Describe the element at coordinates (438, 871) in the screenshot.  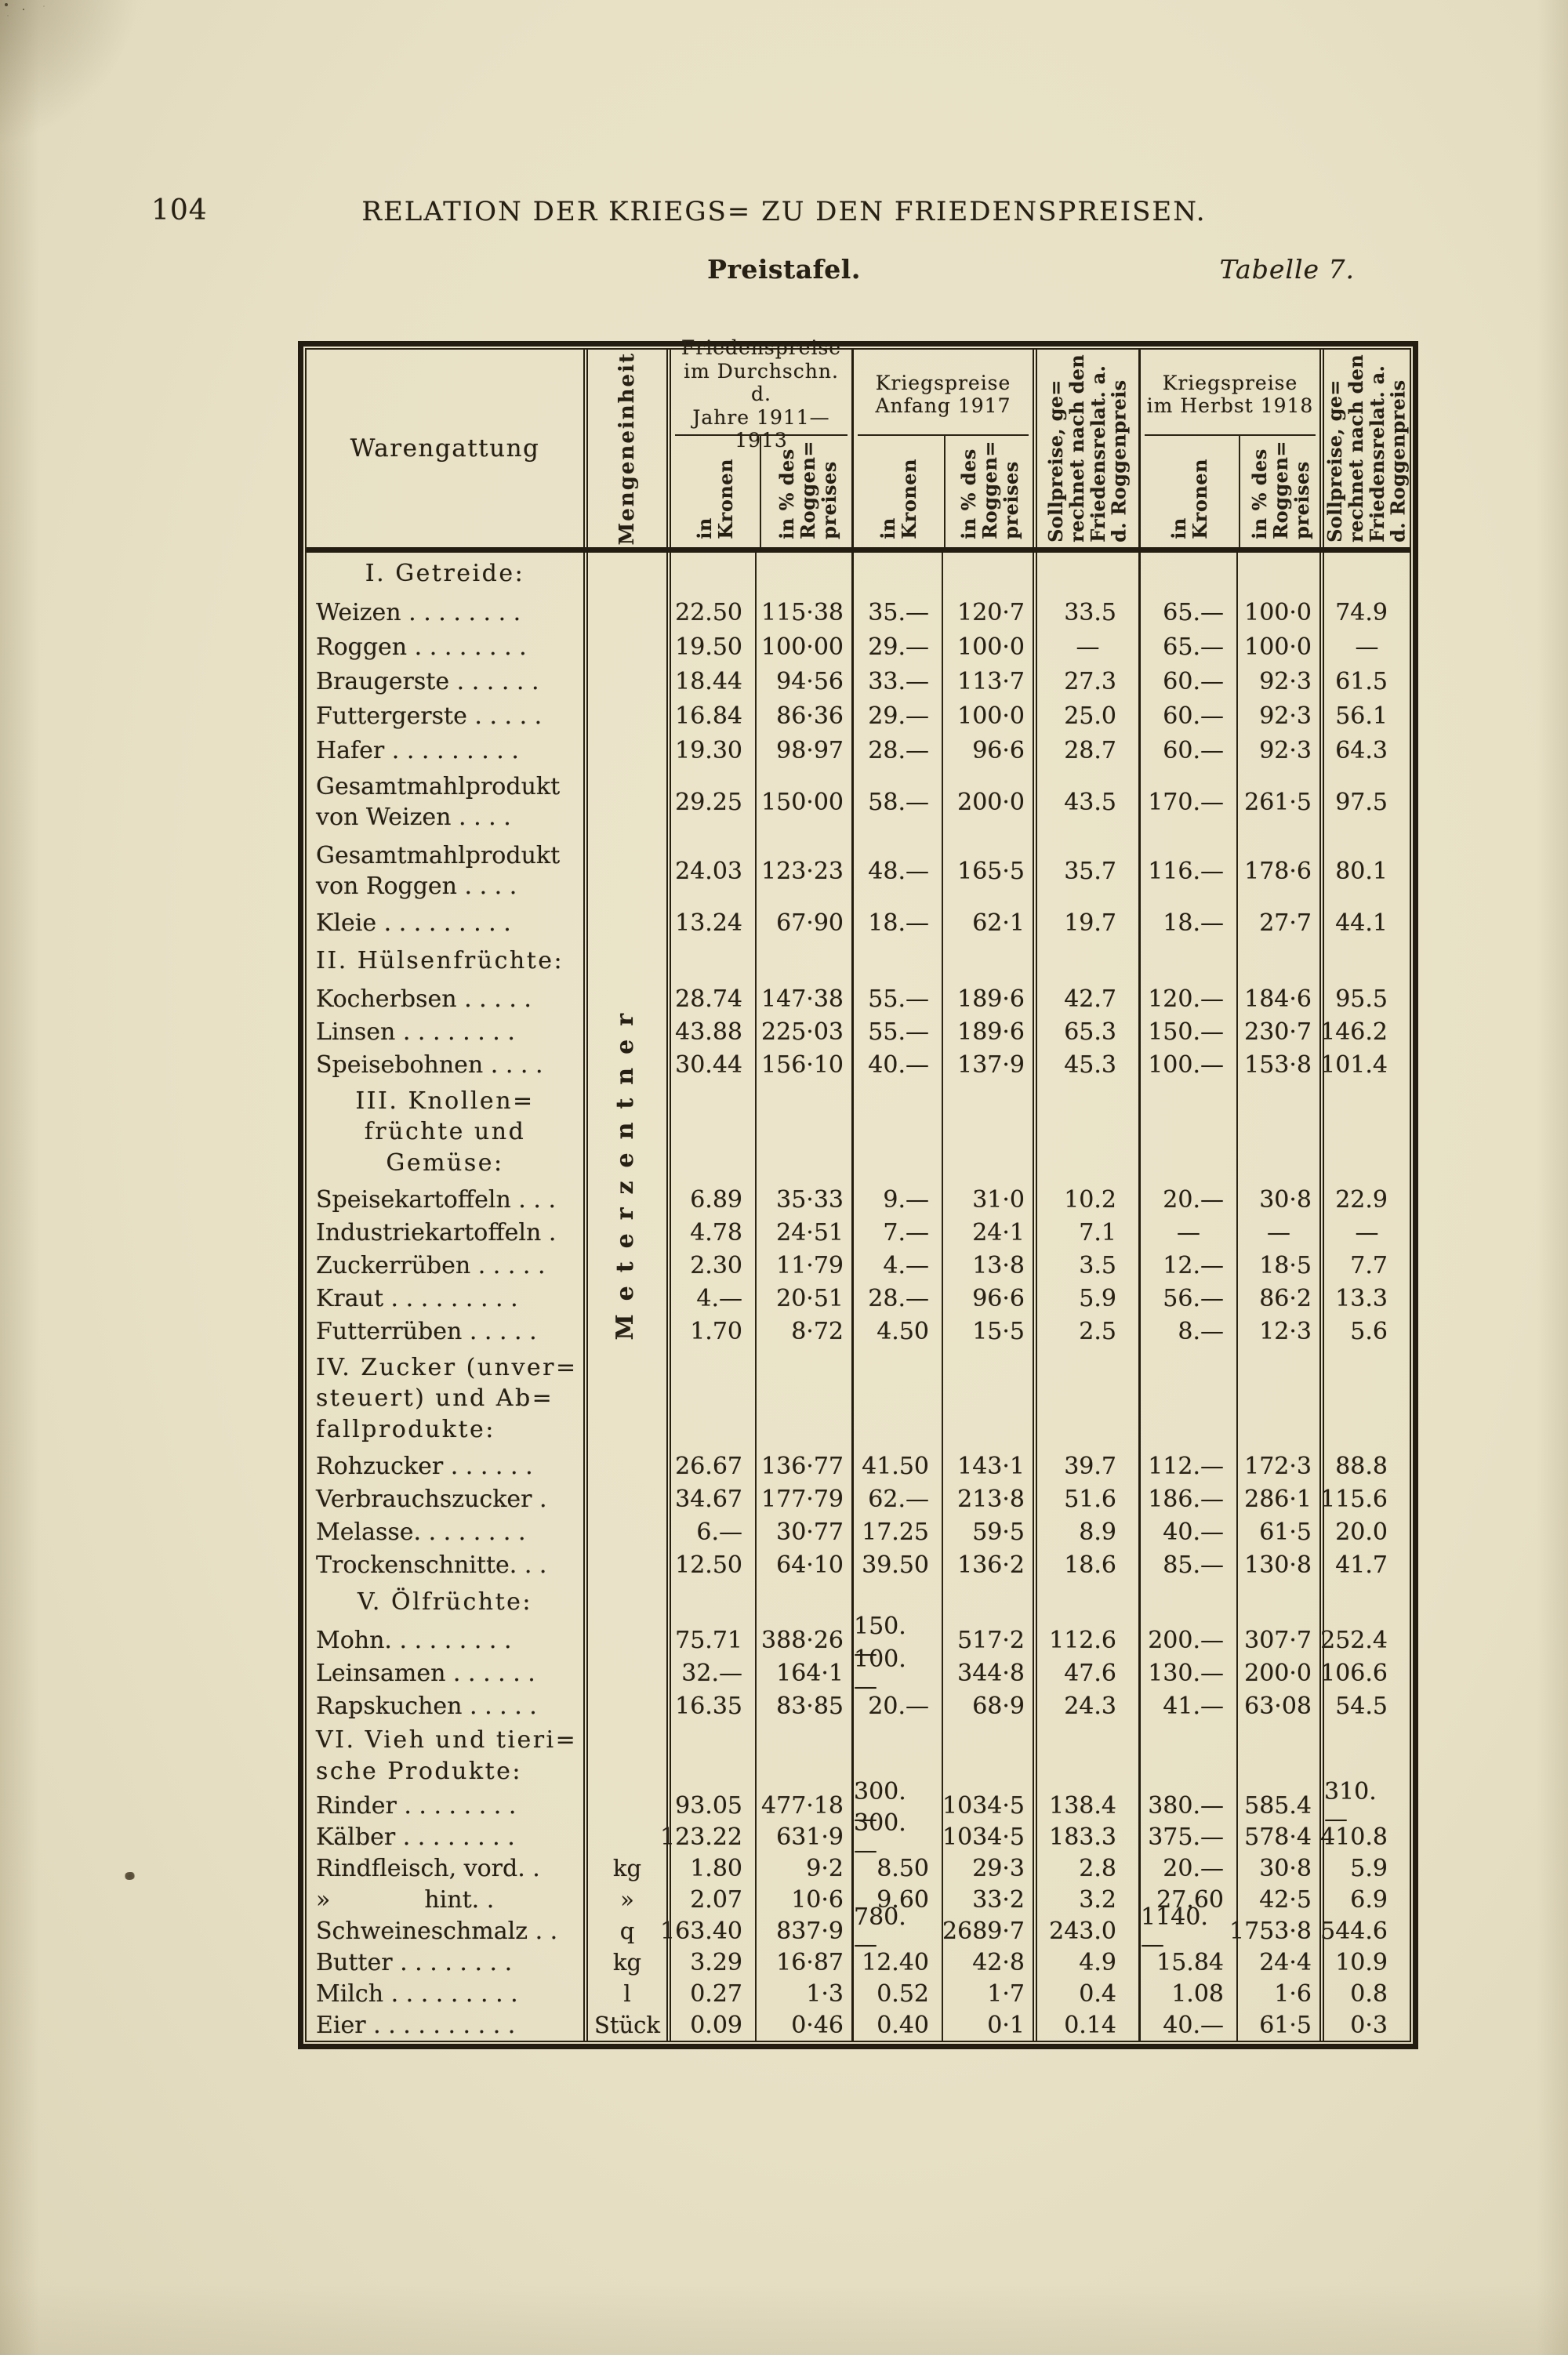
I see `commodity-name: Gesamtmahlprodukt von Roggen . . . .` at that location.